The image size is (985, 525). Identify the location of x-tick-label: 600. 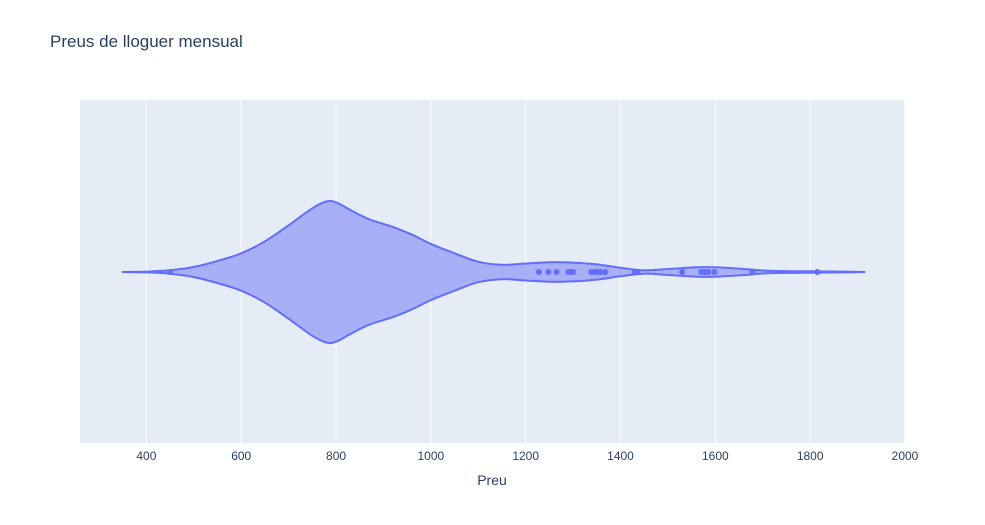
(241, 456).